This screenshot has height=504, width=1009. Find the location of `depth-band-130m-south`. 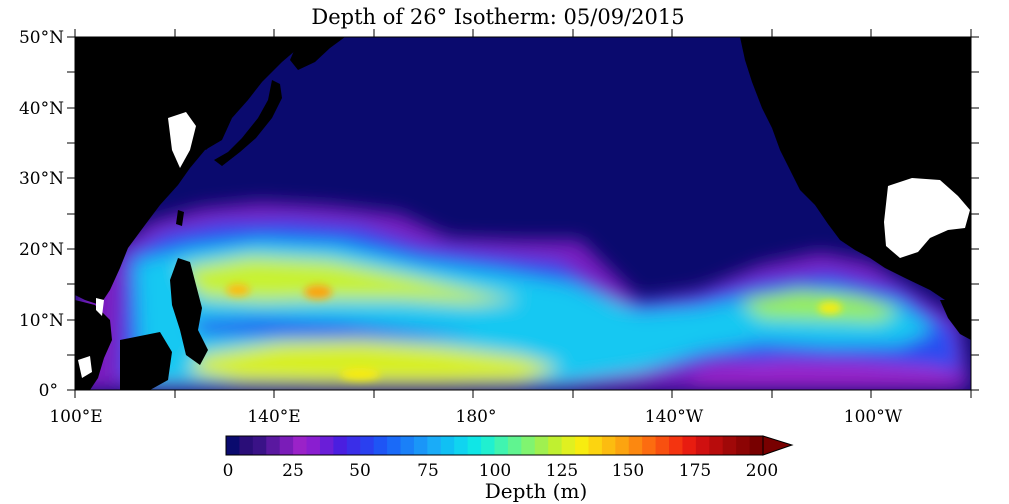

depth-band-130m-south is located at coordinates (375, 362).